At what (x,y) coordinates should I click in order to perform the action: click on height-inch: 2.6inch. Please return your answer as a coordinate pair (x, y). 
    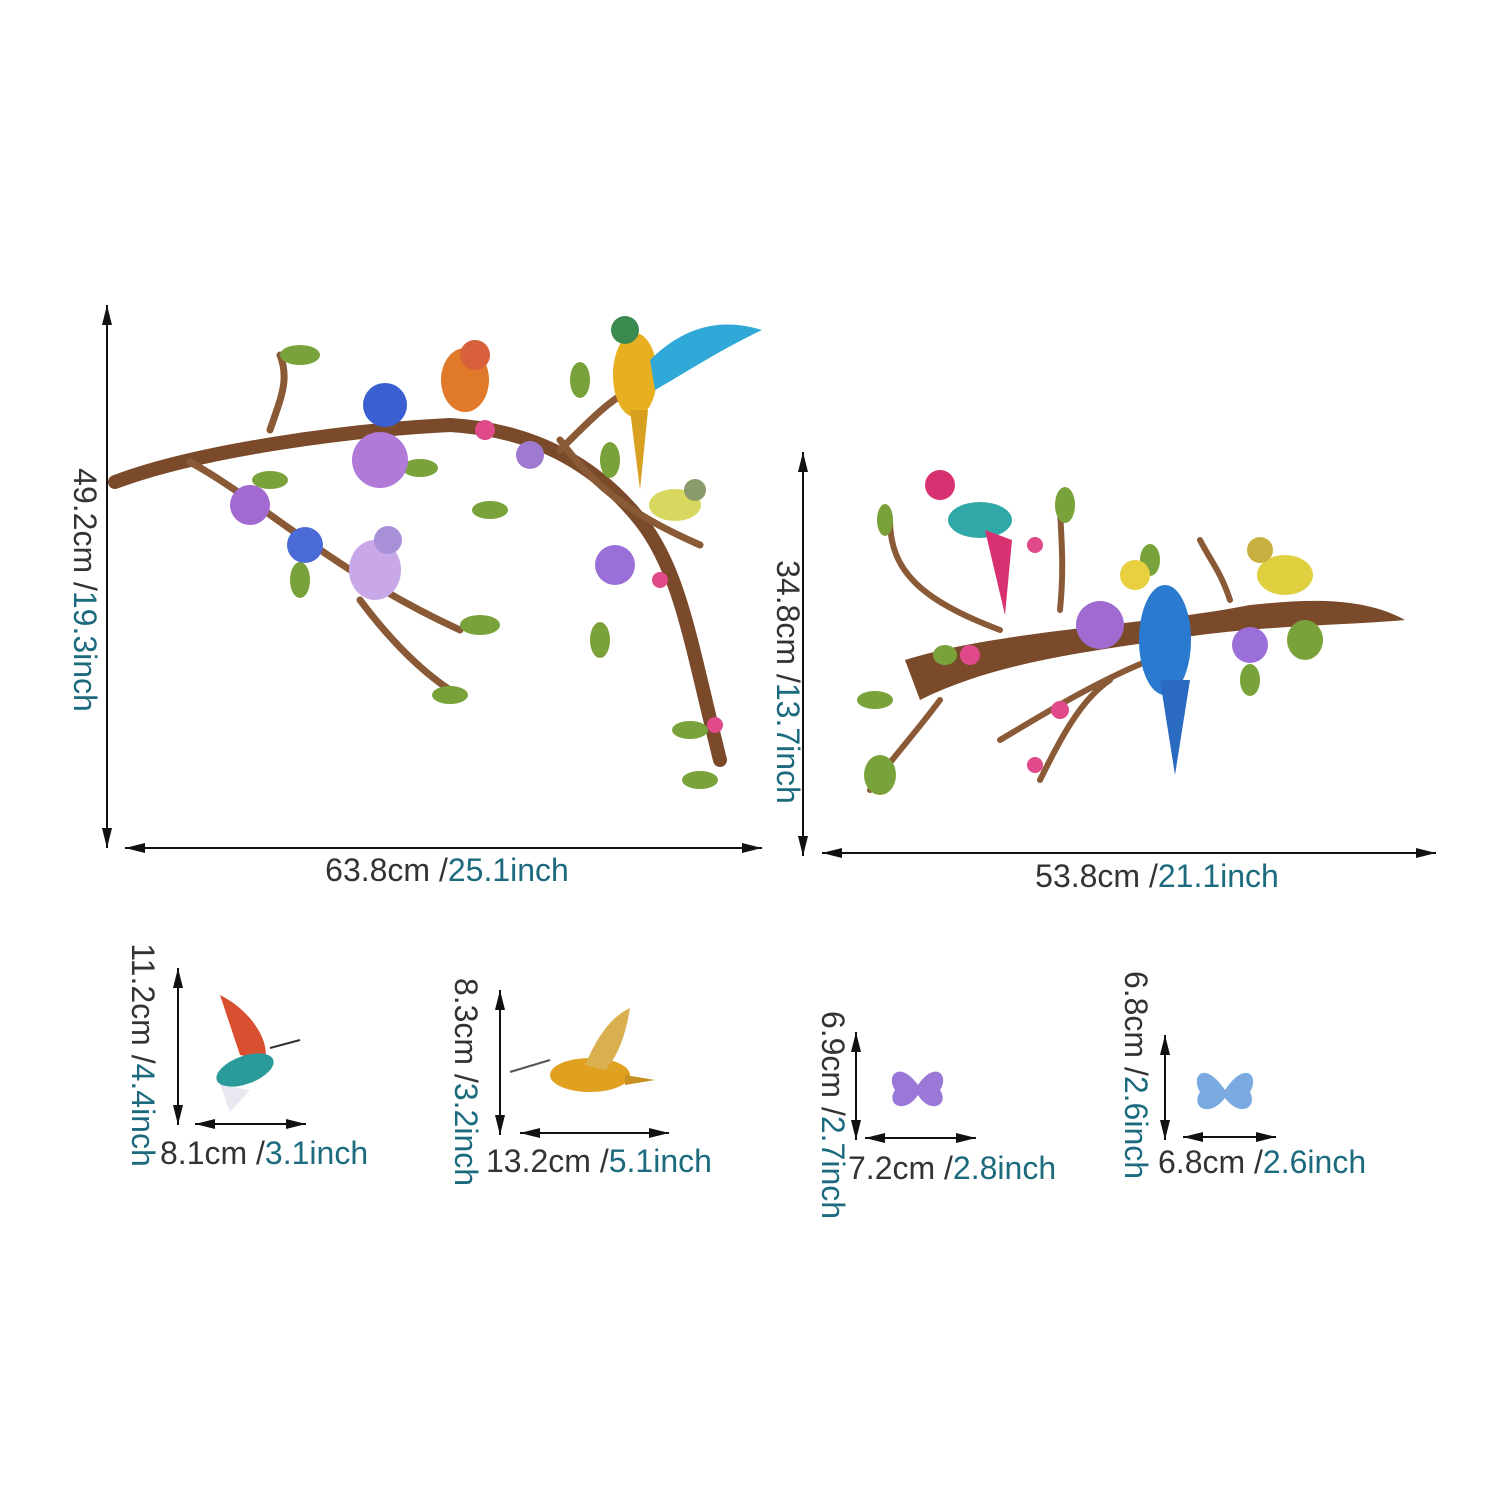
    Looking at the image, I should click on (1136, 1127).